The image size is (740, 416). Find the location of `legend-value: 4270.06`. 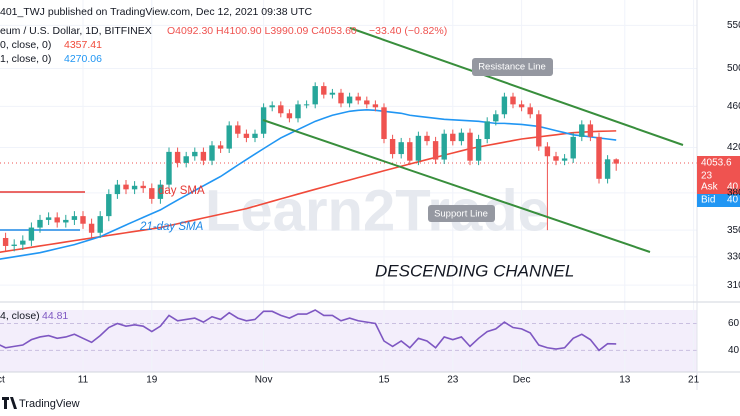

legend-value: 4270.06 is located at coordinates (83, 59).